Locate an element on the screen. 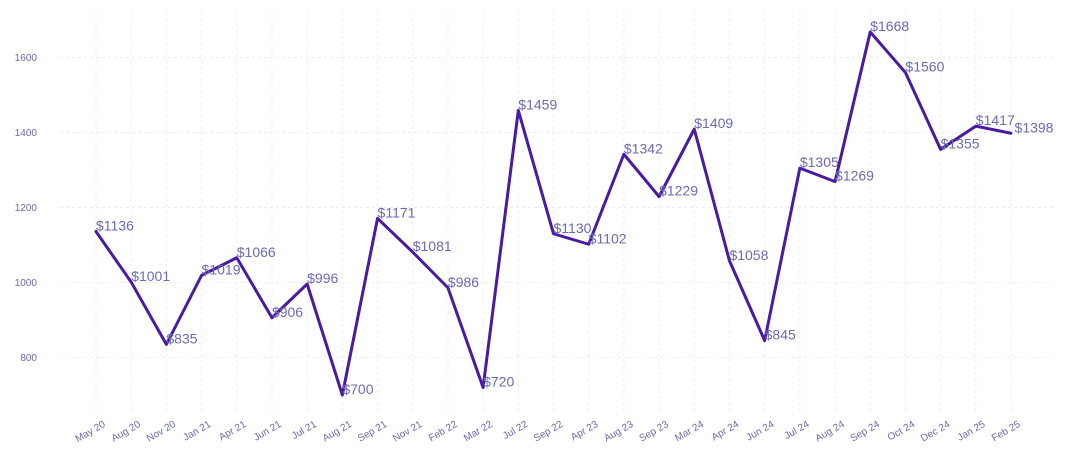 Image resolution: width=1070 pixels, height=465 pixels. x-tick-label: Jan 21 is located at coordinates (198, 431).